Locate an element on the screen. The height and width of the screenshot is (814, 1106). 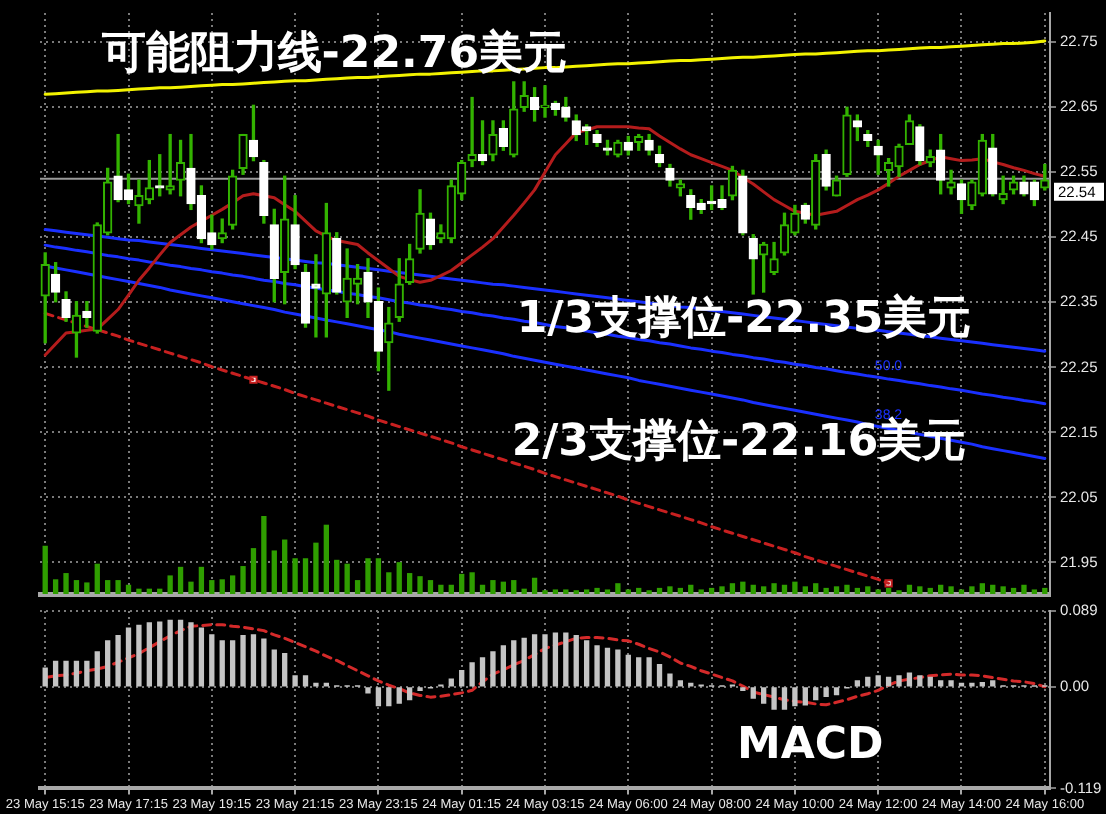
annotation: 可能阻力线-22.76美元 is located at coordinates (333, 53).